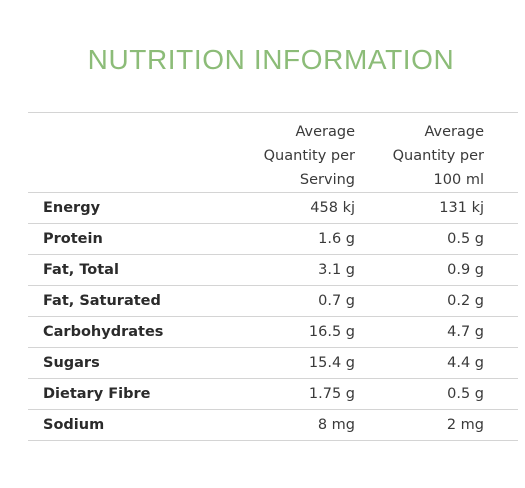  I want to click on table-row-sodium: Sodium 8 mg 2 mg, so click(273, 425).